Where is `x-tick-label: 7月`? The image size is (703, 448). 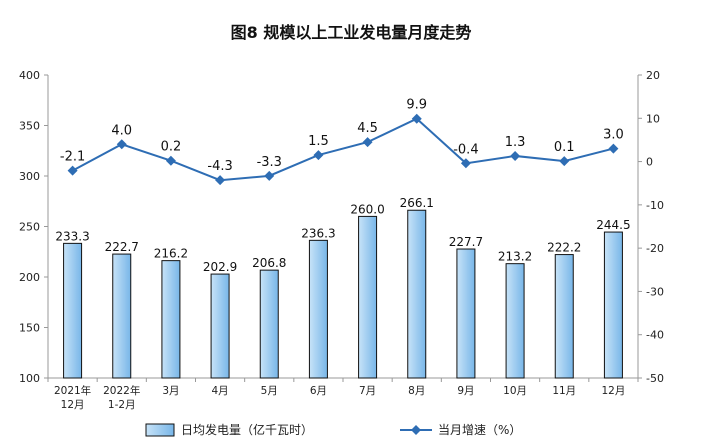 x-tick-label: 7月 is located at coordinates (367, 391).